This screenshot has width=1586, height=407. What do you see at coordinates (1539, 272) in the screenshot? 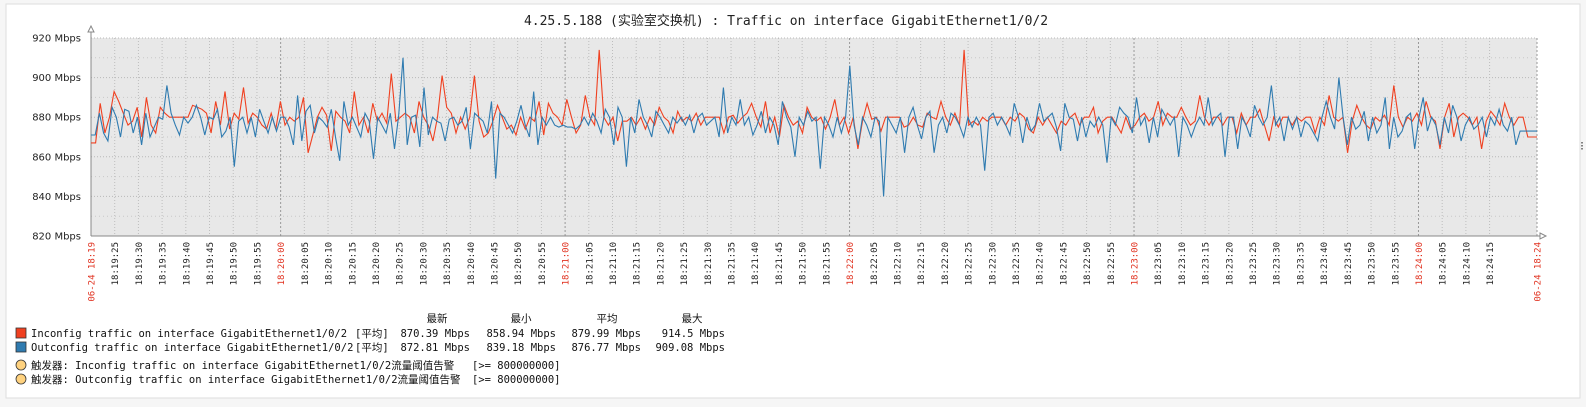
I see `x-tick-label: 06-24 18:24` at bounding box center [1539, 272].